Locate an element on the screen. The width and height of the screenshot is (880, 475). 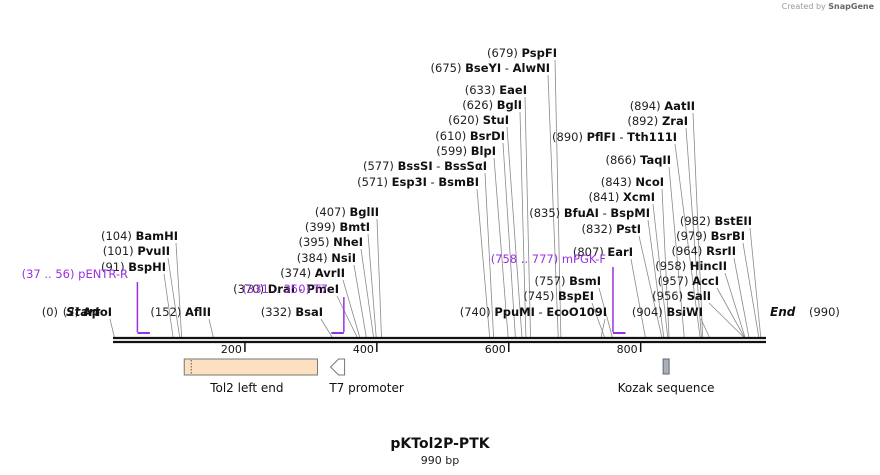
enzyme-name: SalI is located at coordinates (699, 296).